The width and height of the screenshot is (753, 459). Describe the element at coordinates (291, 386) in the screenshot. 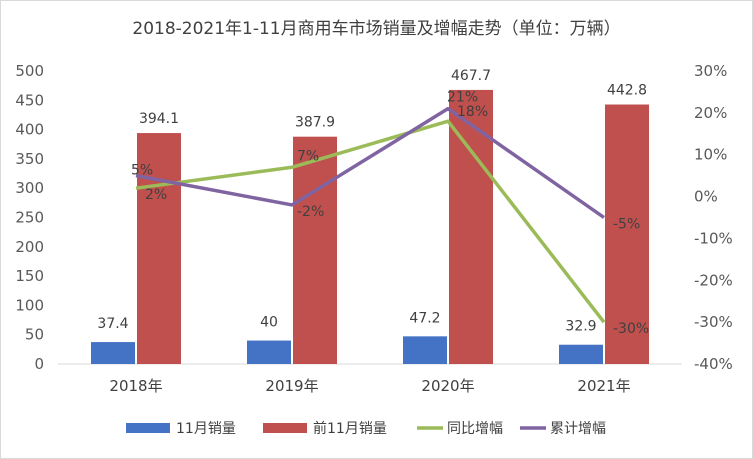

I see `x-tick-label: 2019年` at that location.